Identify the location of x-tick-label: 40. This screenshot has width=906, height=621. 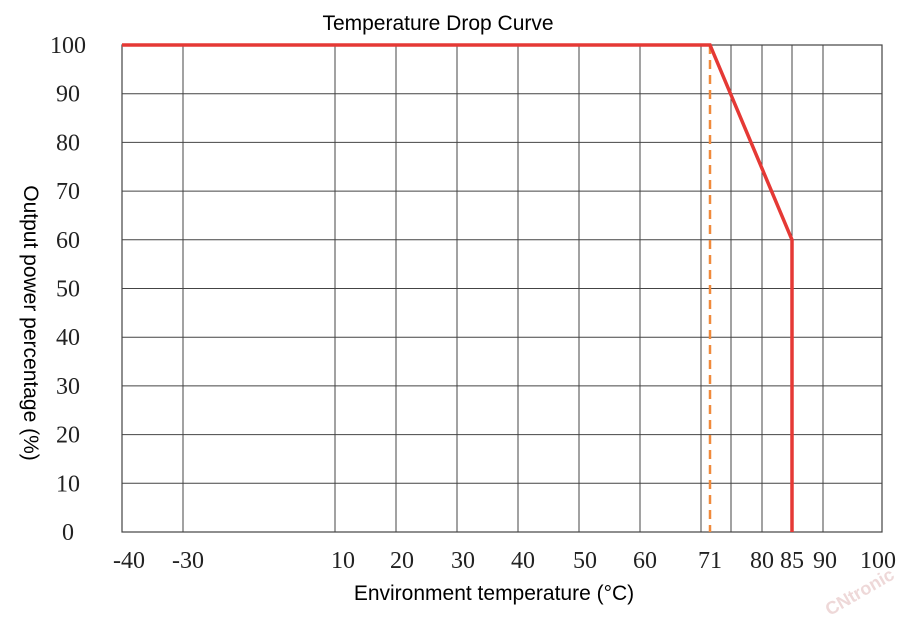
(523, 561).